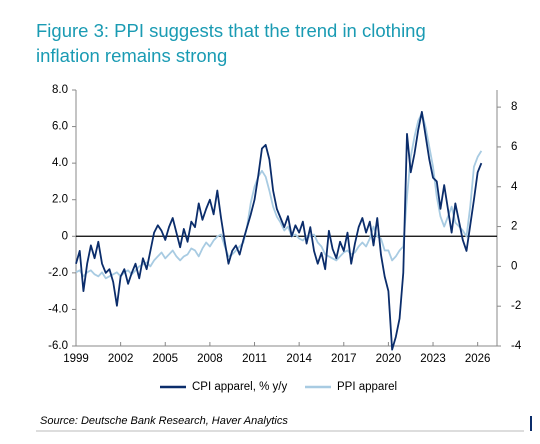  What do you see at coordinates (254, 359) in the screenshot?
I see `x-tick-label: 2011` at bounding box center [254, 359].